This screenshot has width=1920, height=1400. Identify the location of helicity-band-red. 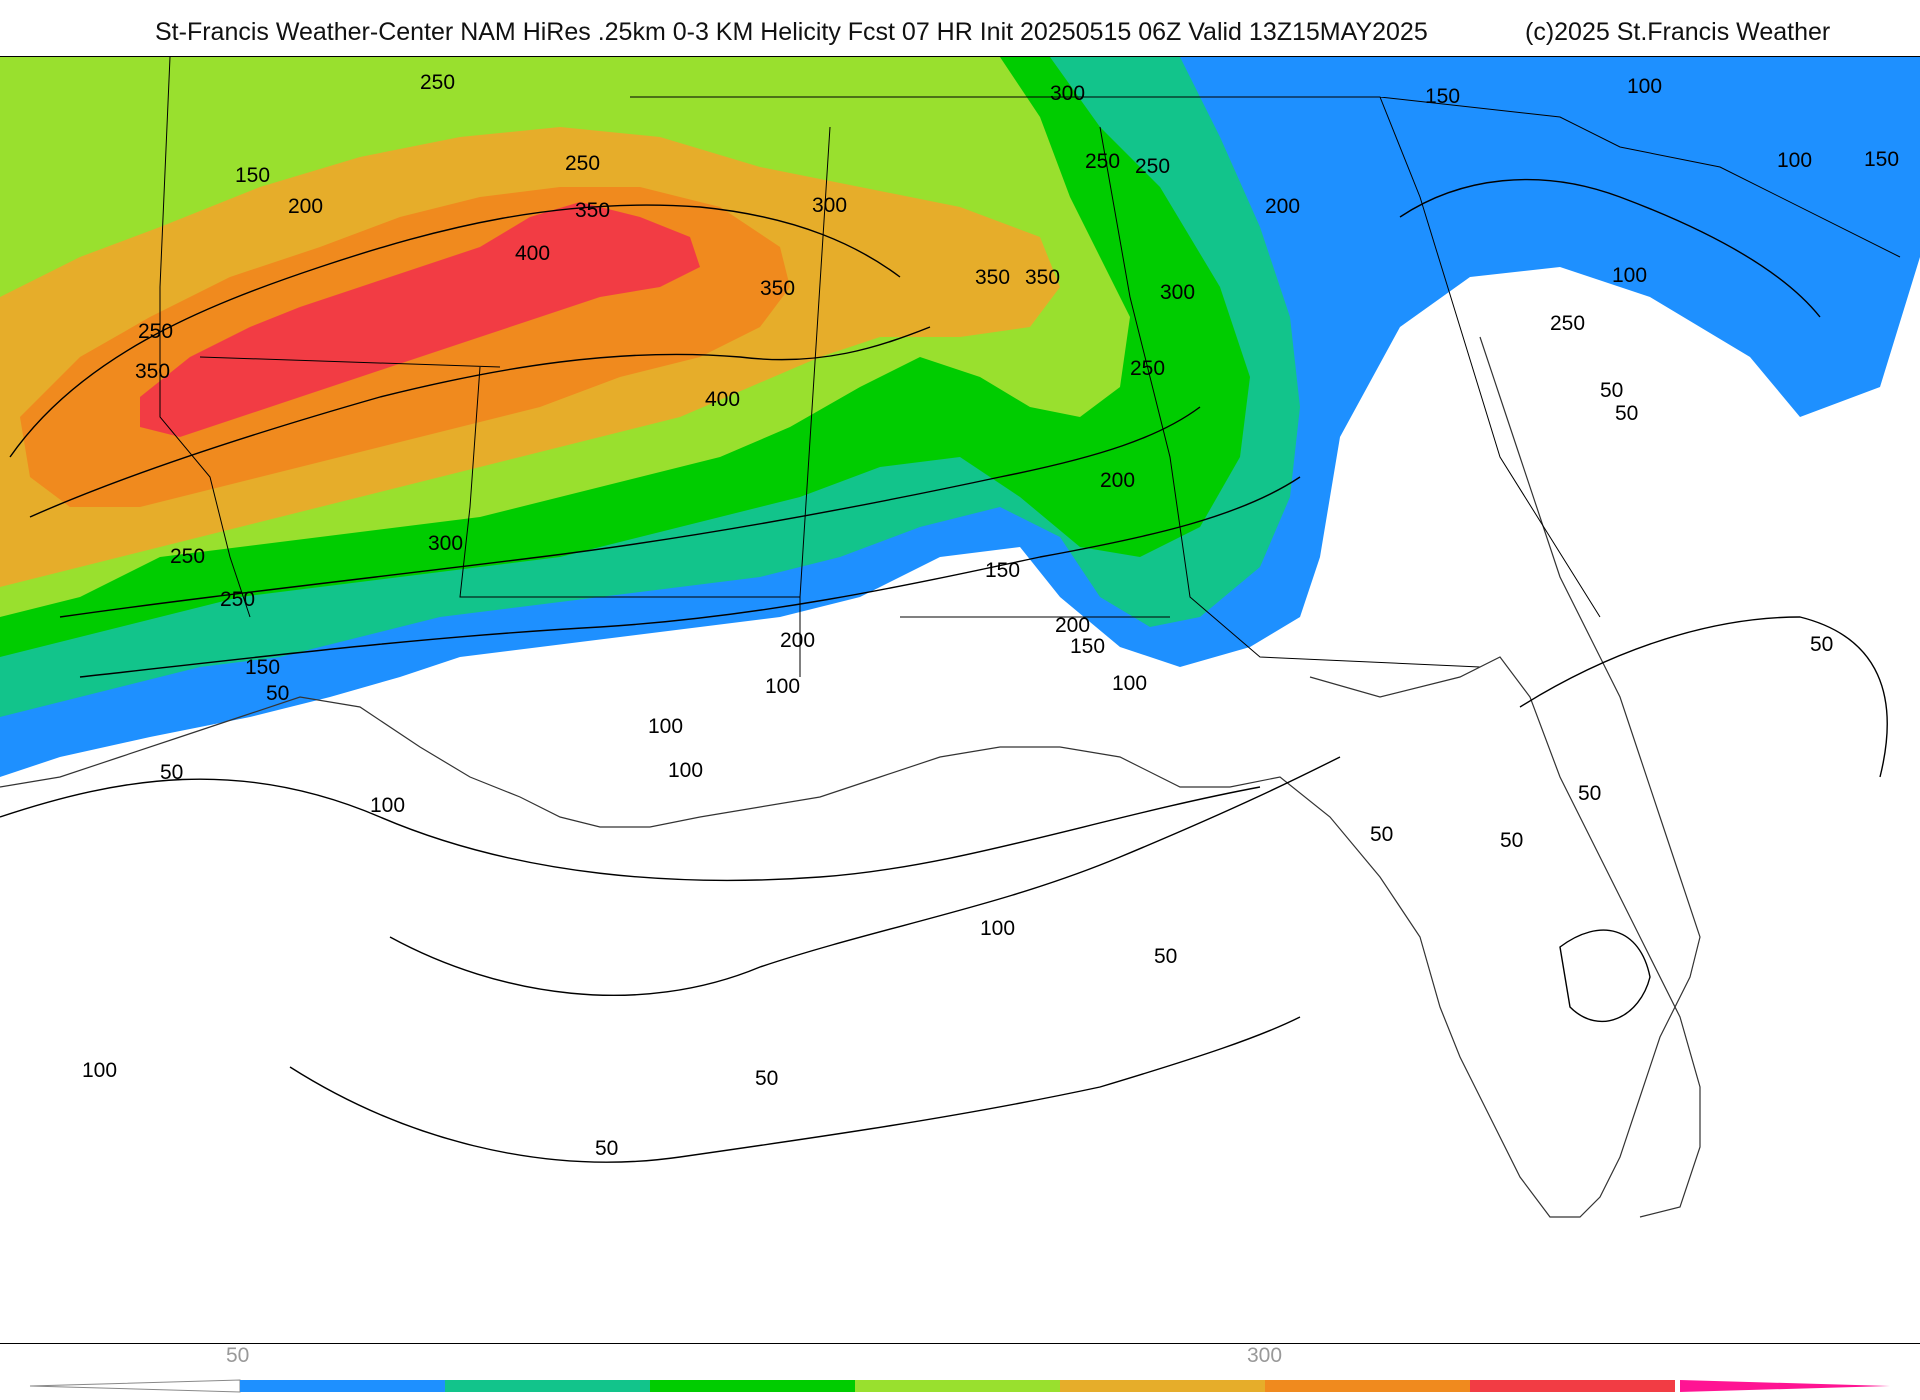
(420, 319).